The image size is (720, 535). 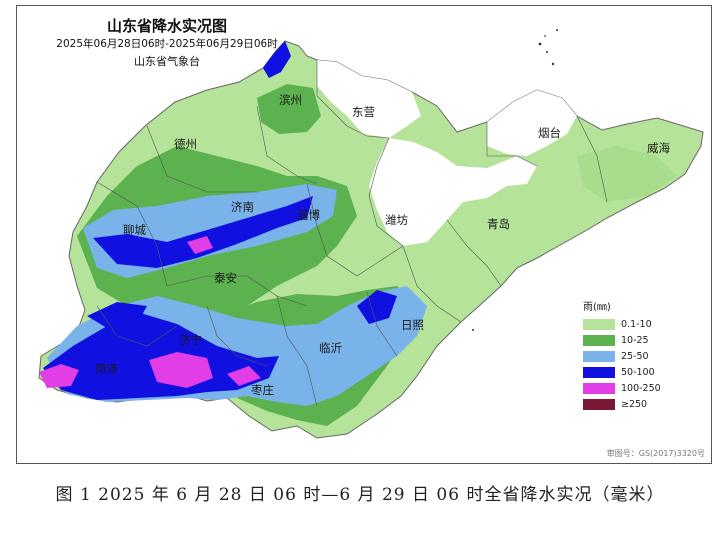 I want to click on rain-core-torrential-east, so click(x=244, y=376).